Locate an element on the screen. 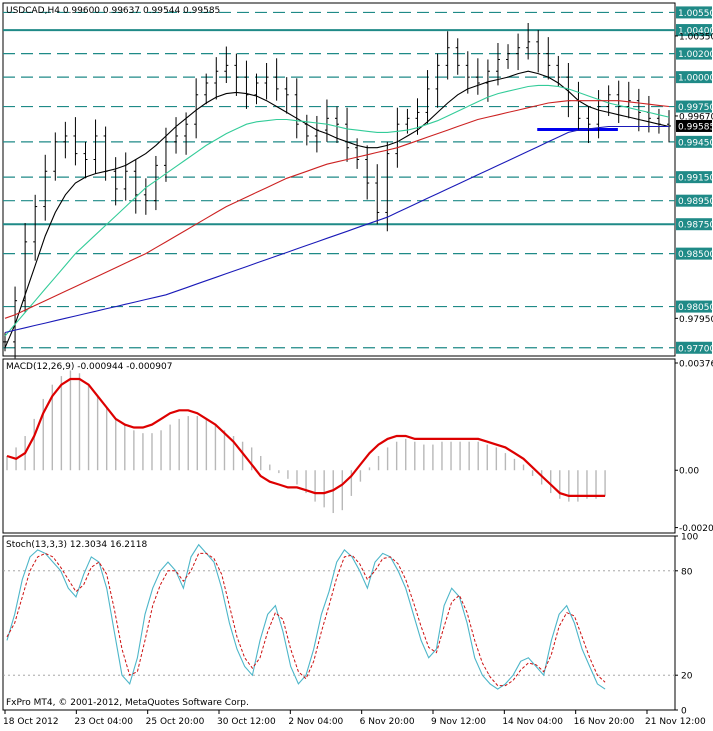 The image size is (713, 731). stoch-tick-label: 80 is located at coordinates (687, 572).